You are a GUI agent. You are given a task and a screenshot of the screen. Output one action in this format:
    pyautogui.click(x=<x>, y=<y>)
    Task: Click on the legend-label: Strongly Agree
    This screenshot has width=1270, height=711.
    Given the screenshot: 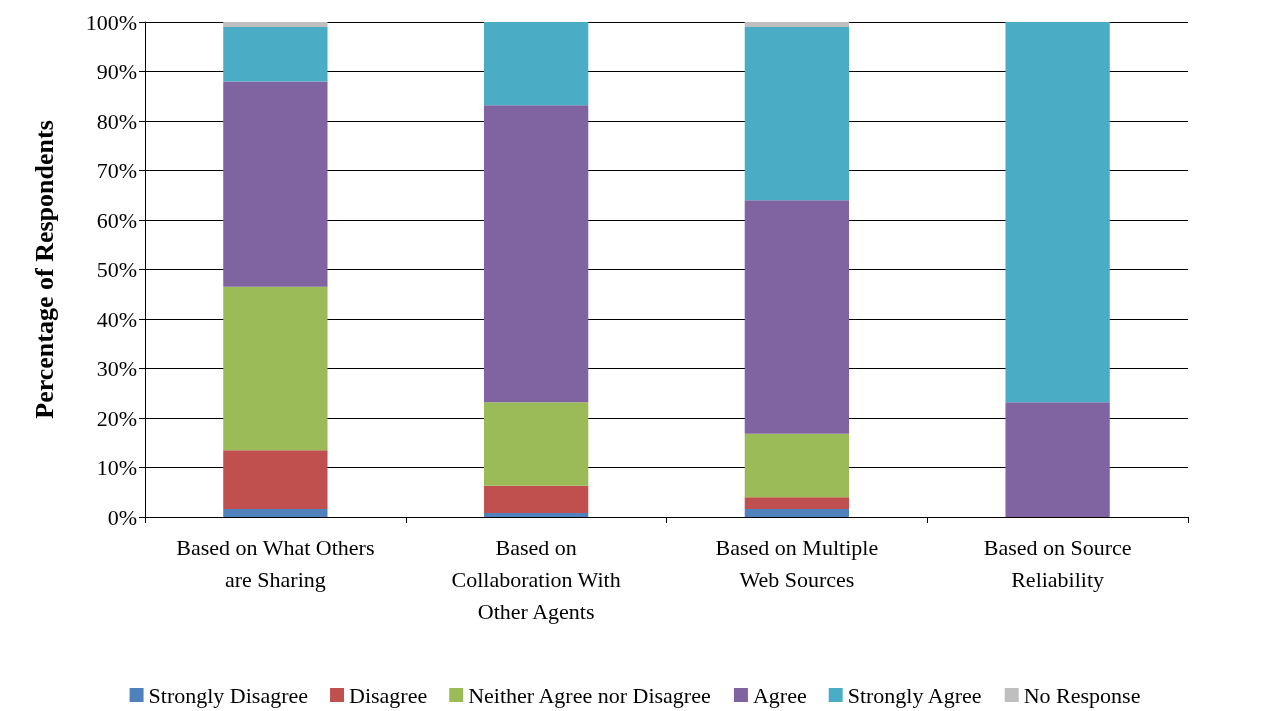 What is the action you would take?
    pyautogui.click(x=914, y=695)
    